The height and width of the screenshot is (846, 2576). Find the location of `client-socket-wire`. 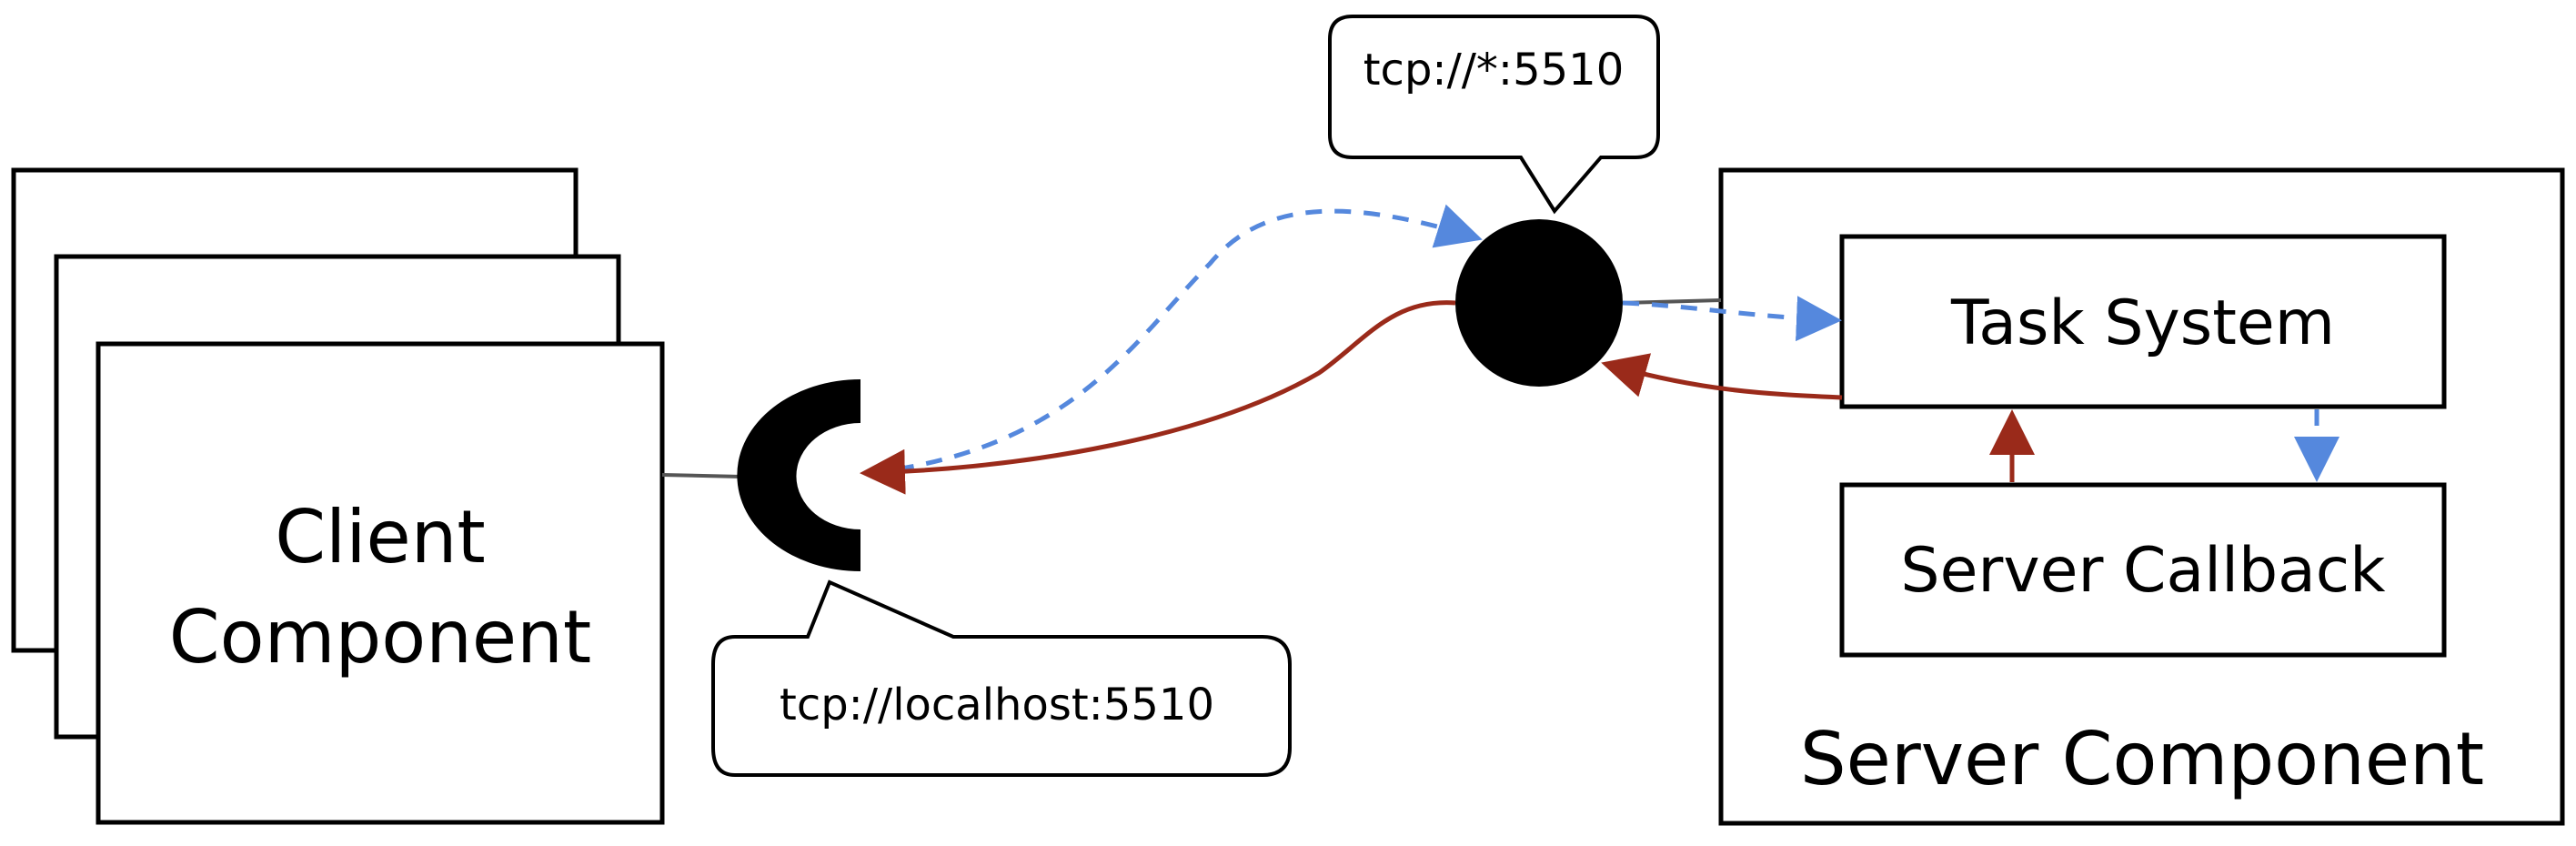

client-socket-wire is located at coordinates (701, 475).